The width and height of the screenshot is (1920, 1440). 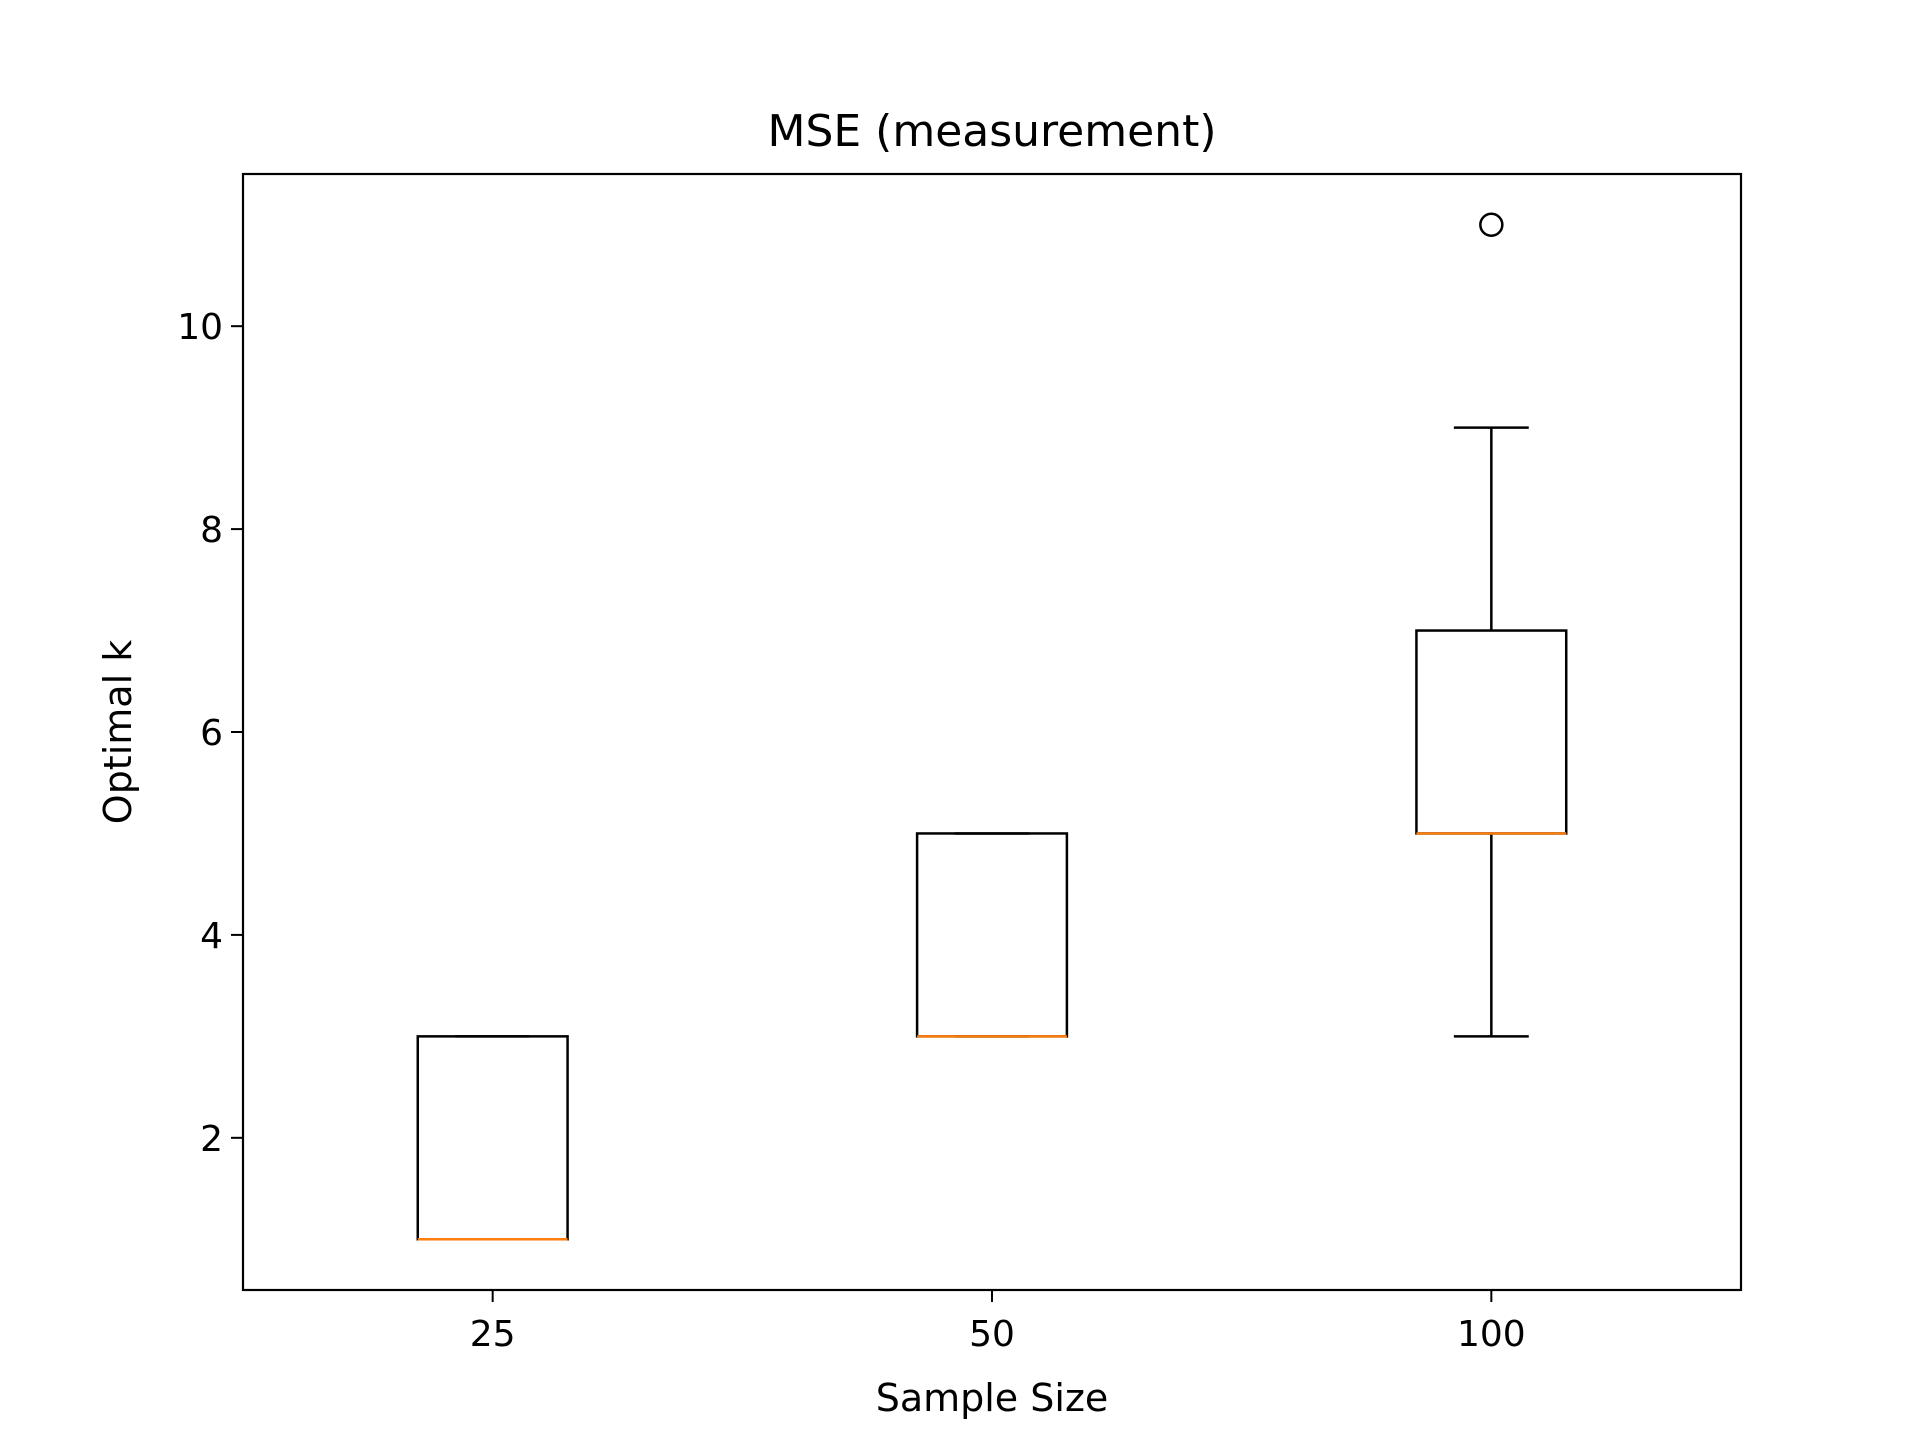 I want to click on x-axis: 25 50 100, so click(x=998, y=1322).